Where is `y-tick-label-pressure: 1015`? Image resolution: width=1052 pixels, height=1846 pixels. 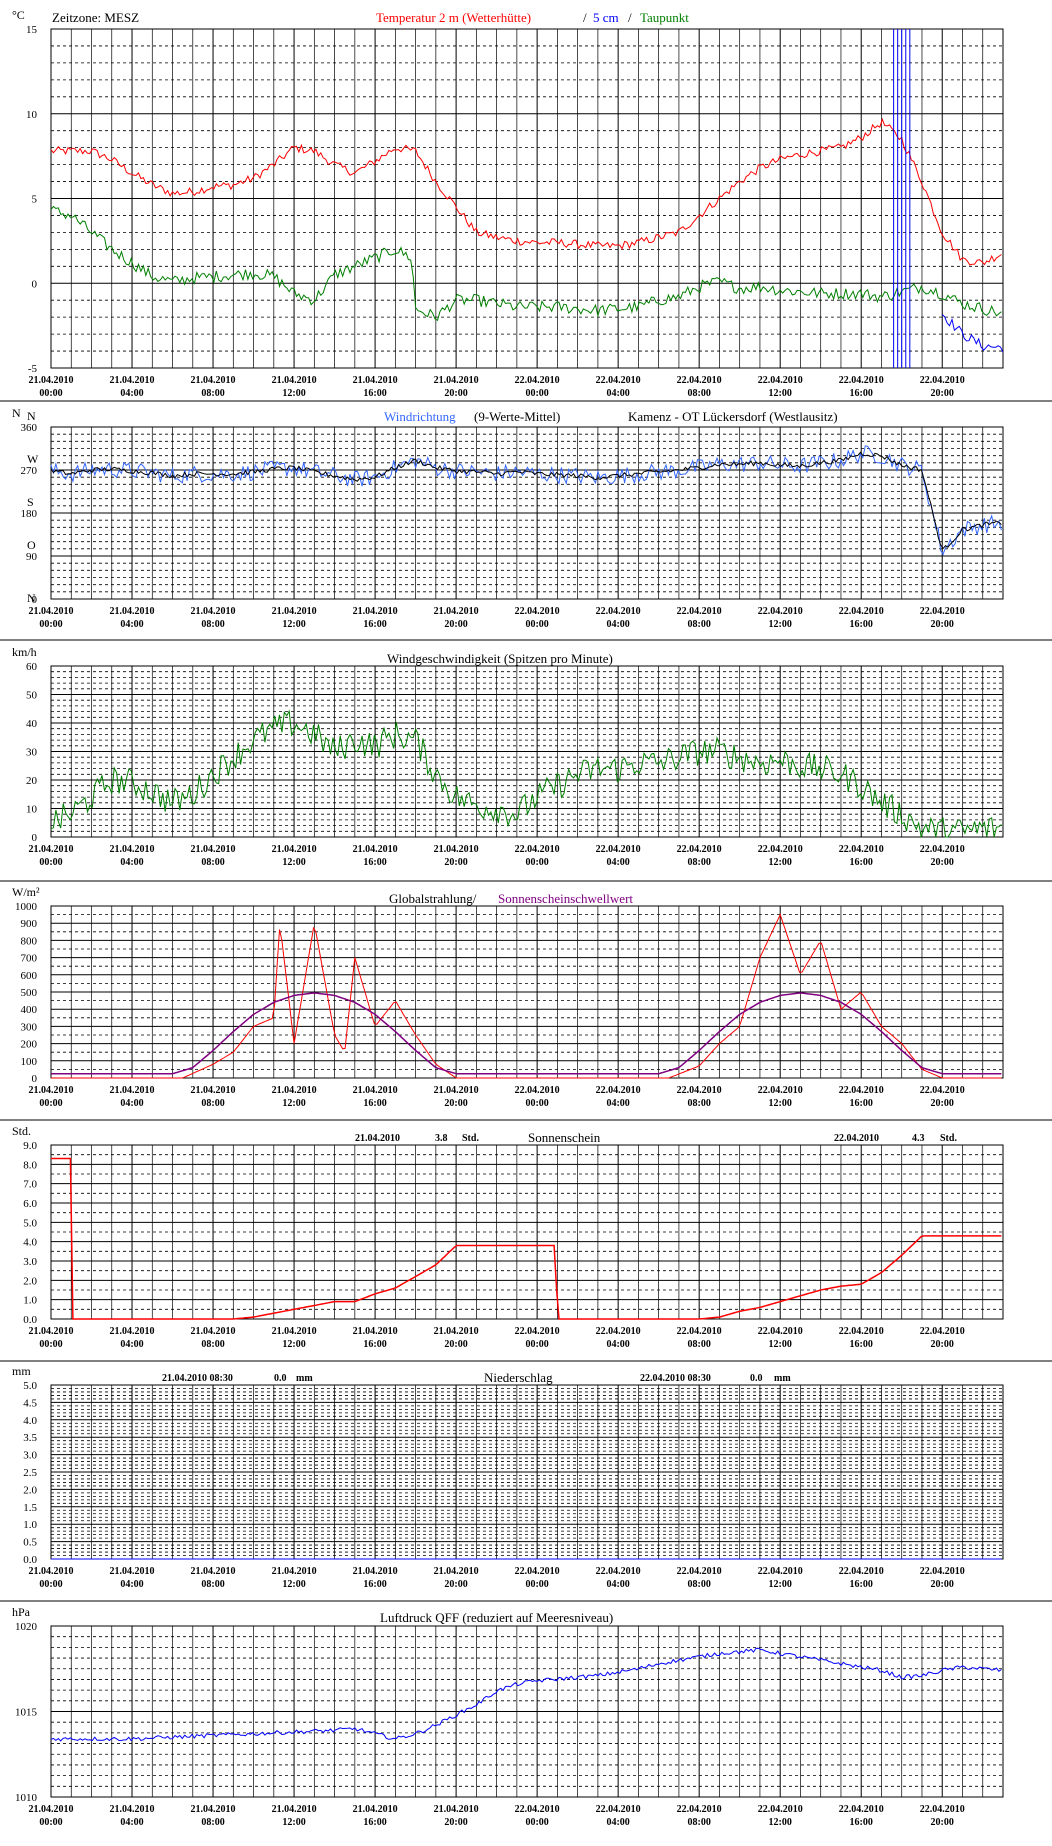
y-tick-label-pressure: 1015 is located at coordinates (26, 1713).